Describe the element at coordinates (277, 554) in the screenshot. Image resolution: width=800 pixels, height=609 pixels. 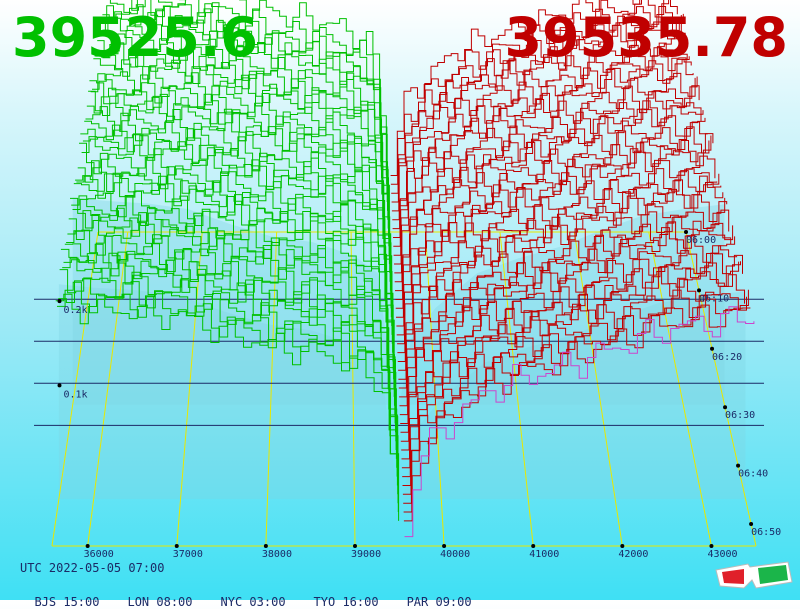
I see `price-tick-label: 38000` at that location.